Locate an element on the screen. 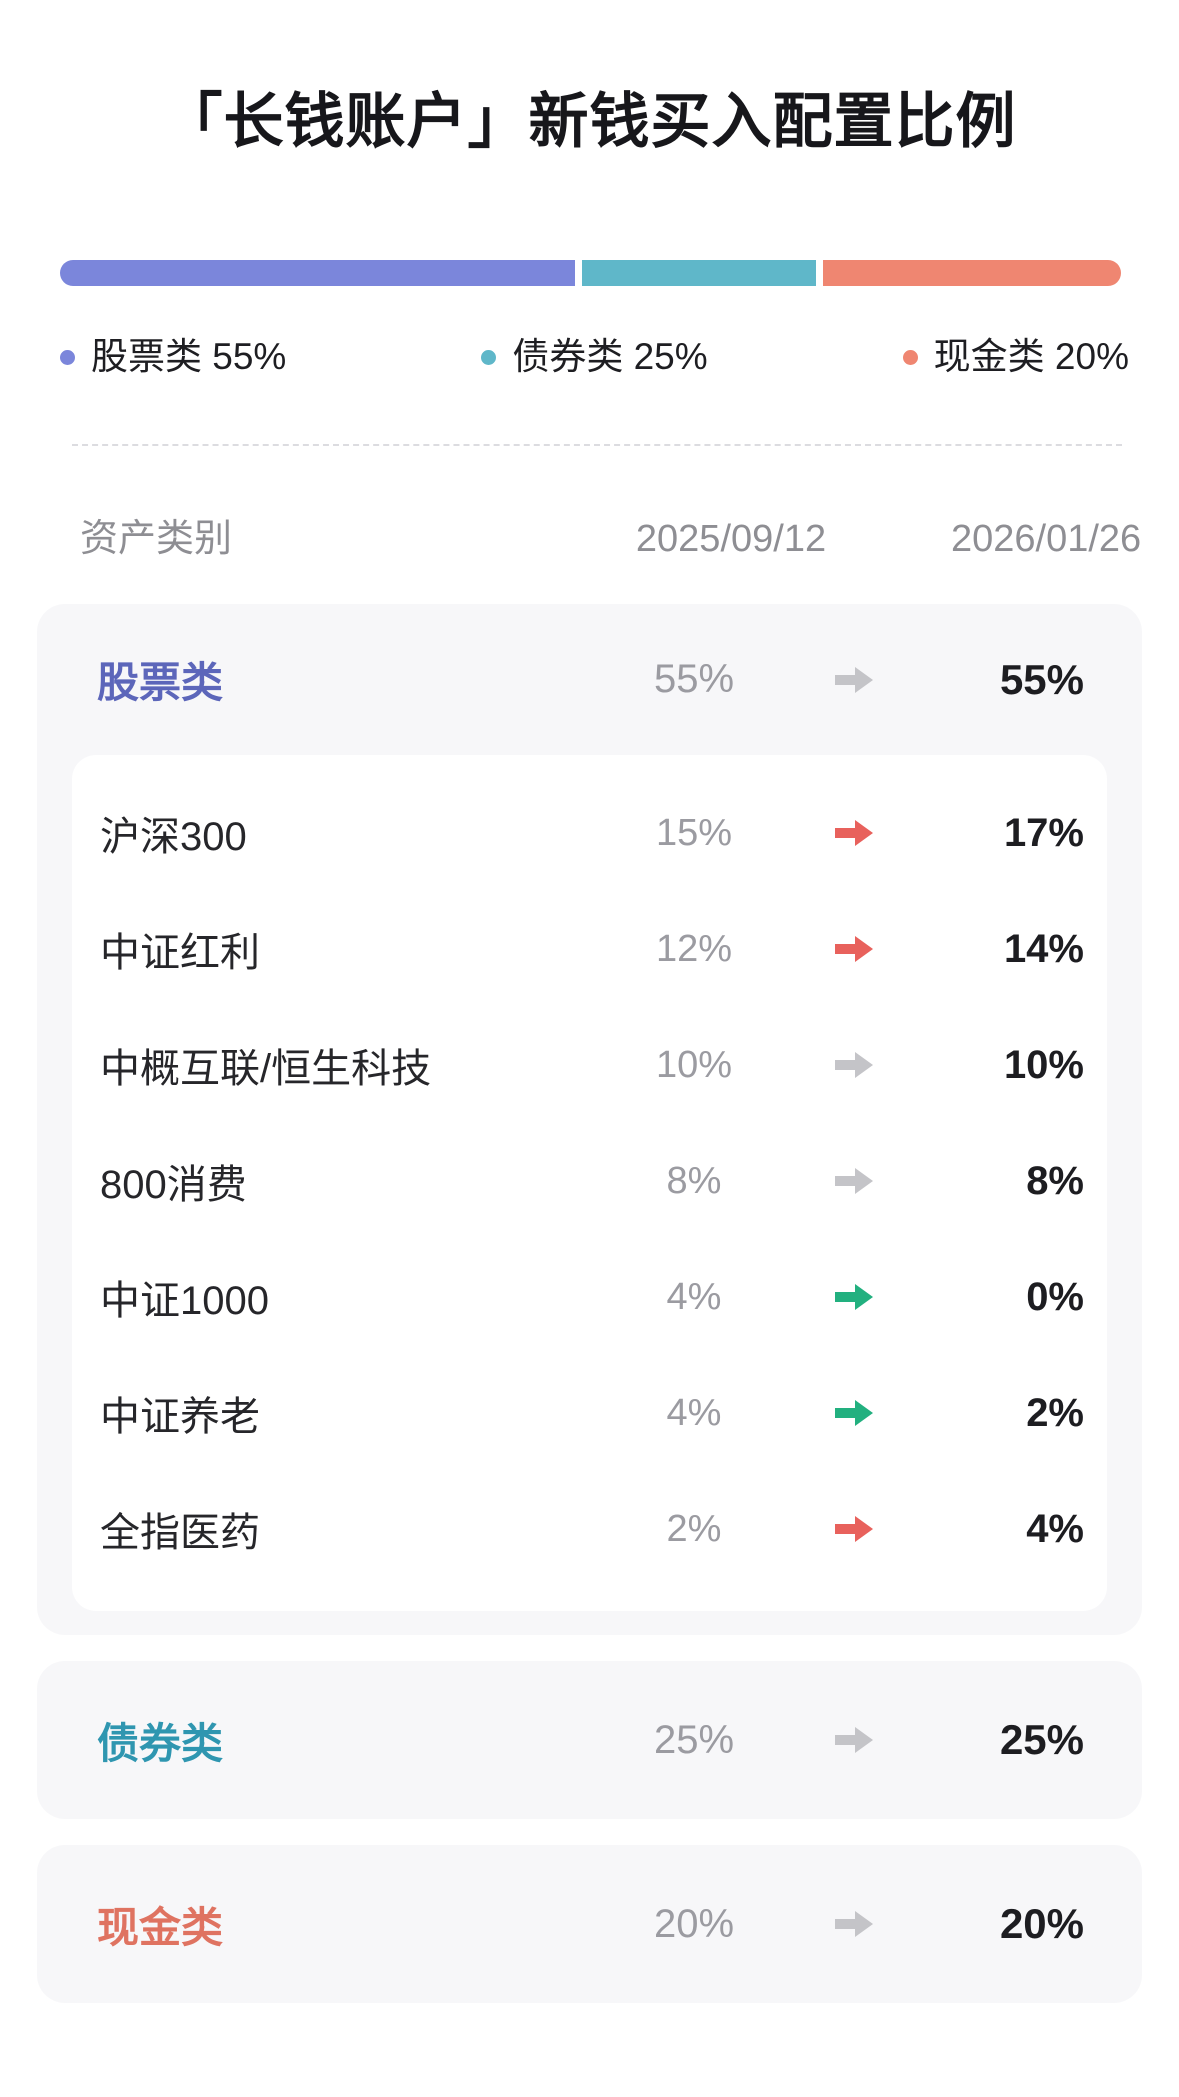 The width and height of the screenshot is (1179, 2097). fund-name: 全指医药 is located at coordinates (180, 1533).